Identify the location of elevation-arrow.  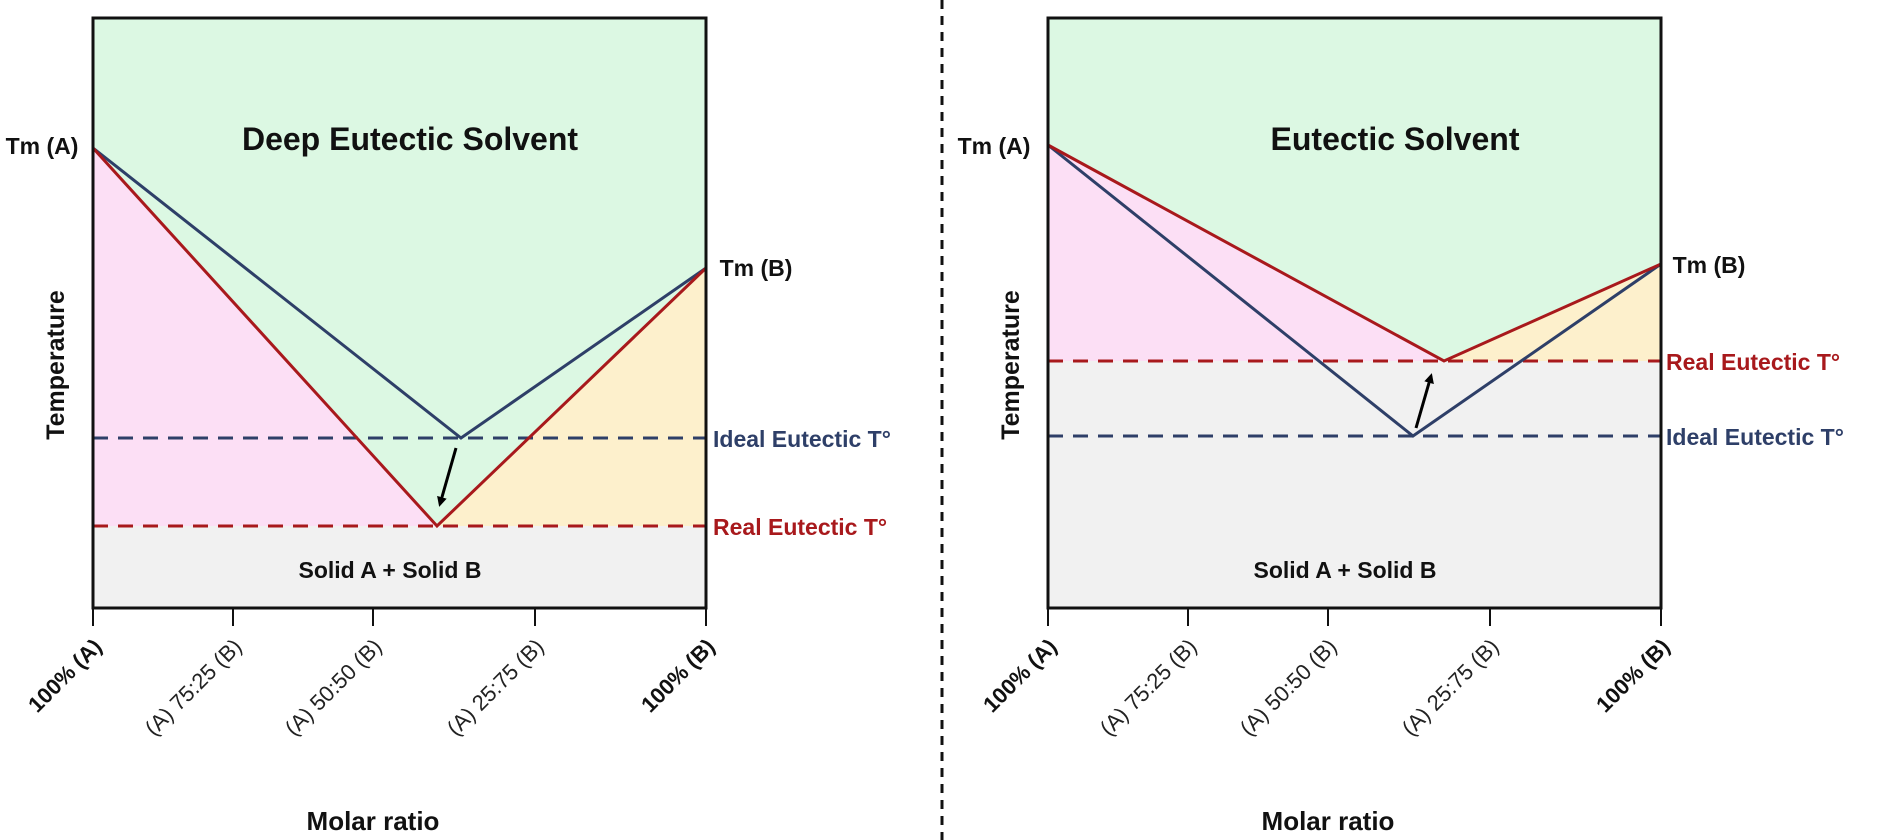
(1424, 401).